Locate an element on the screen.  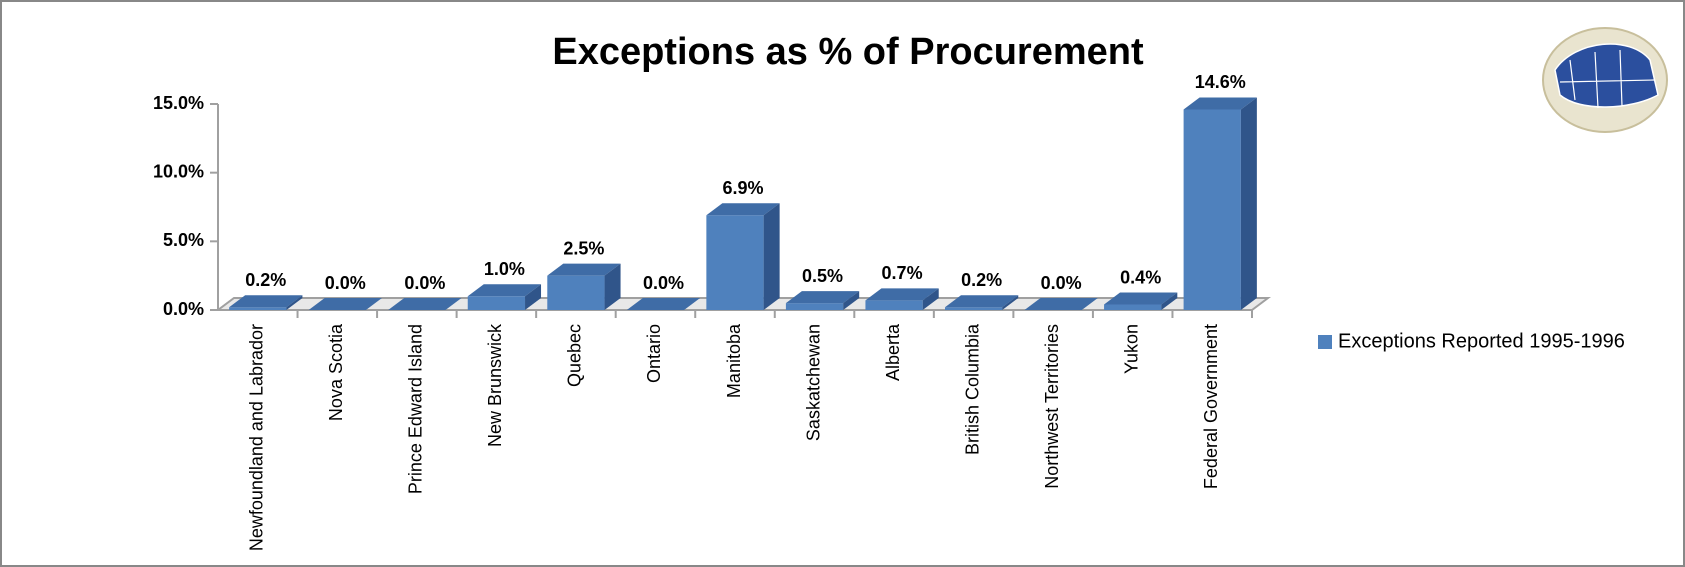
x-tick-label: Saskatchewan is located at coordinates (813, 382).